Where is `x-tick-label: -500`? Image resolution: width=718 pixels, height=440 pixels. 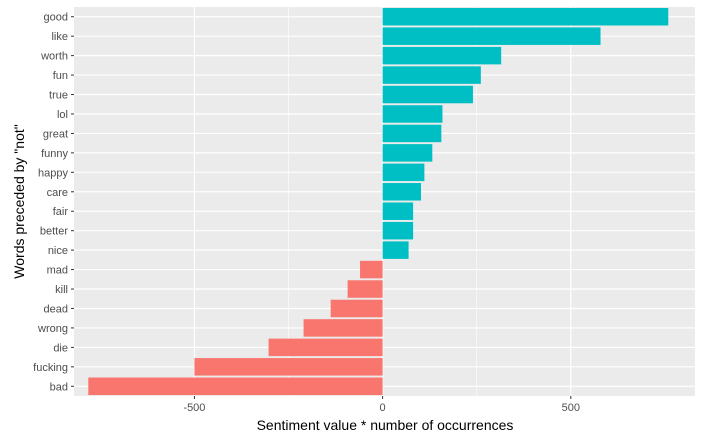 x-tick-label: -500 is located at coordinates (194, 408).